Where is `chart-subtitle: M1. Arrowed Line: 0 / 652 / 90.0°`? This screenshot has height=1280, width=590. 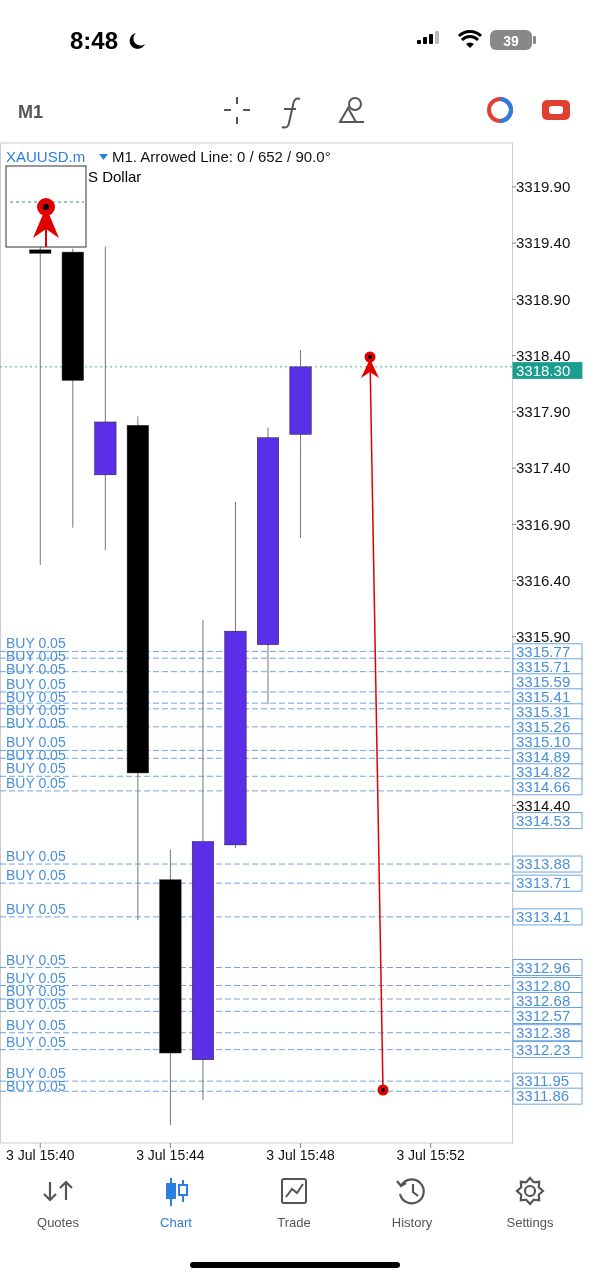
chart-subtitle: M1. Arrowed Line: 0 / 652 / 90.0° is located at coordinates (221, 156).